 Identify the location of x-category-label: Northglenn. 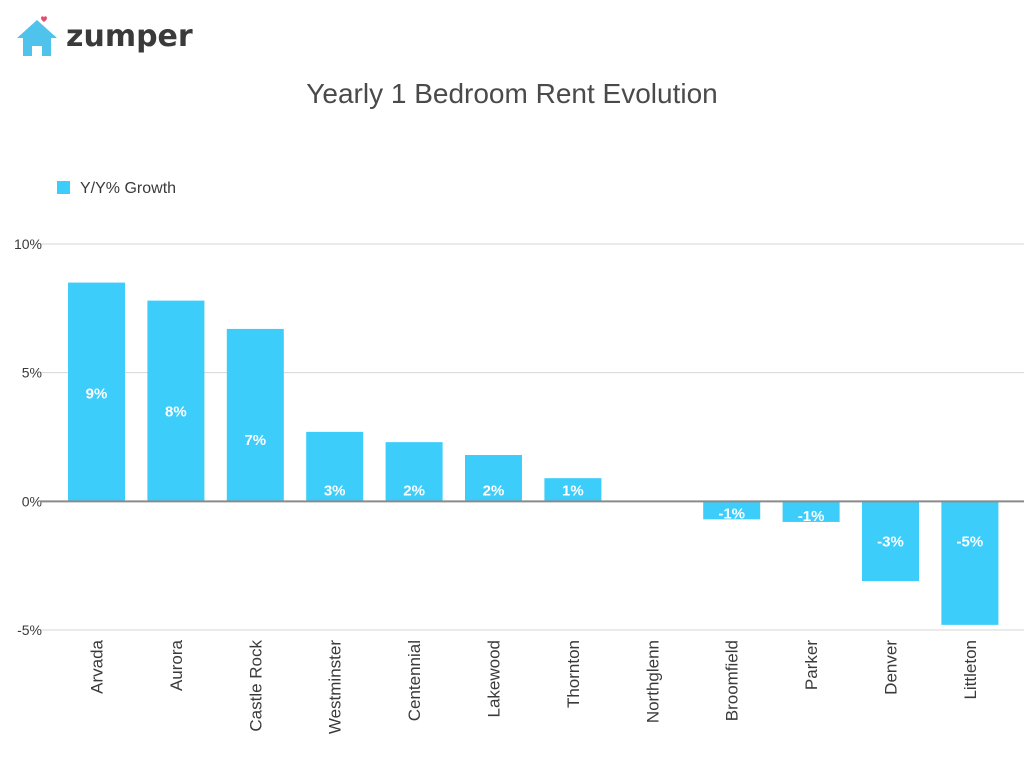
(652, 681).